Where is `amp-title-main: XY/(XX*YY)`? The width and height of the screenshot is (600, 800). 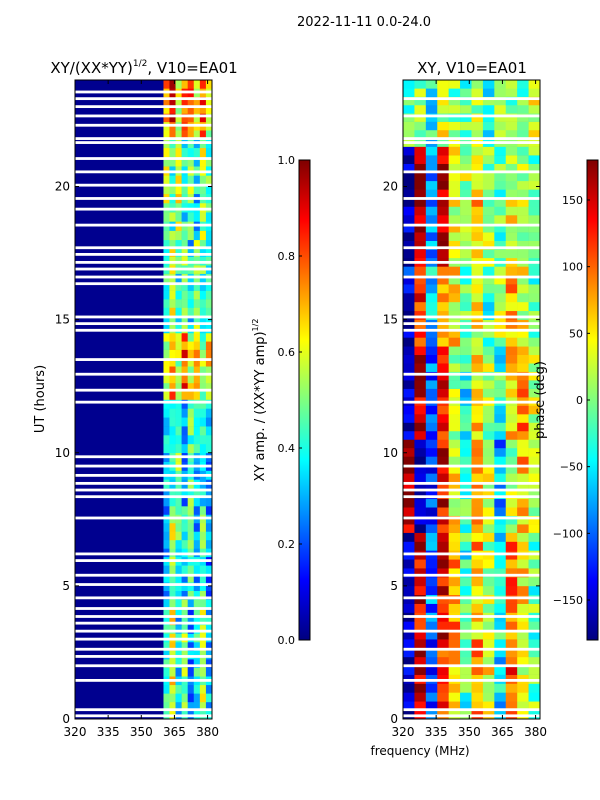
amp-title-main: XY/(XX*YY) is located at coordinates (91, 68).